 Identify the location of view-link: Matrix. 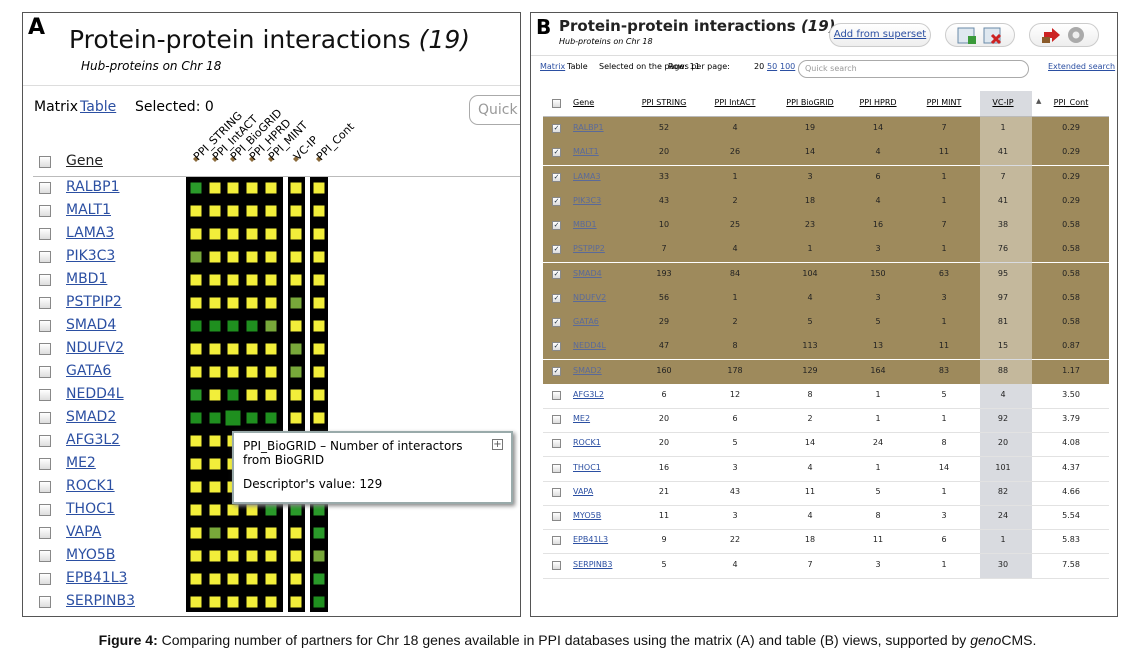
(553, 66).